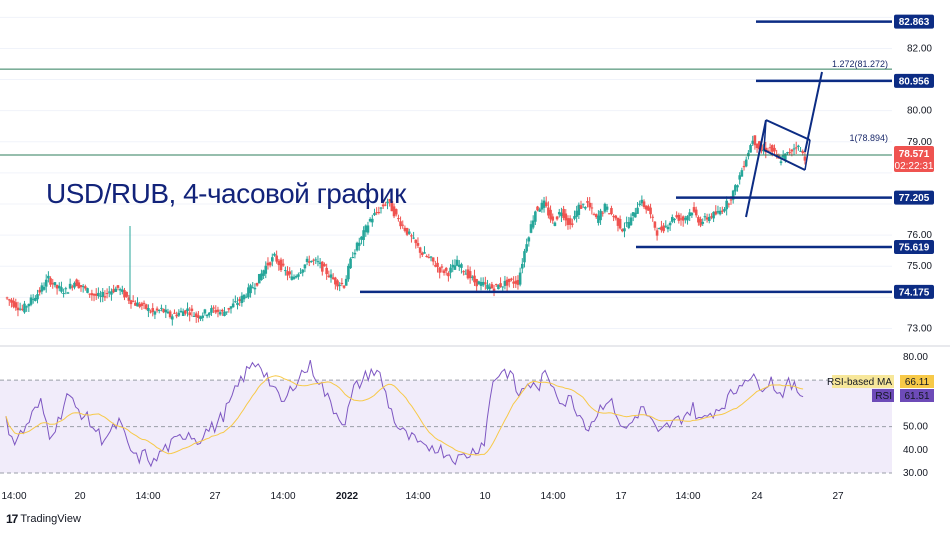  What do you see at coordinates (50, 519) in the screenshot?
I see `tradingview-brand-label: TradingView` at bounding box center [50, 519].